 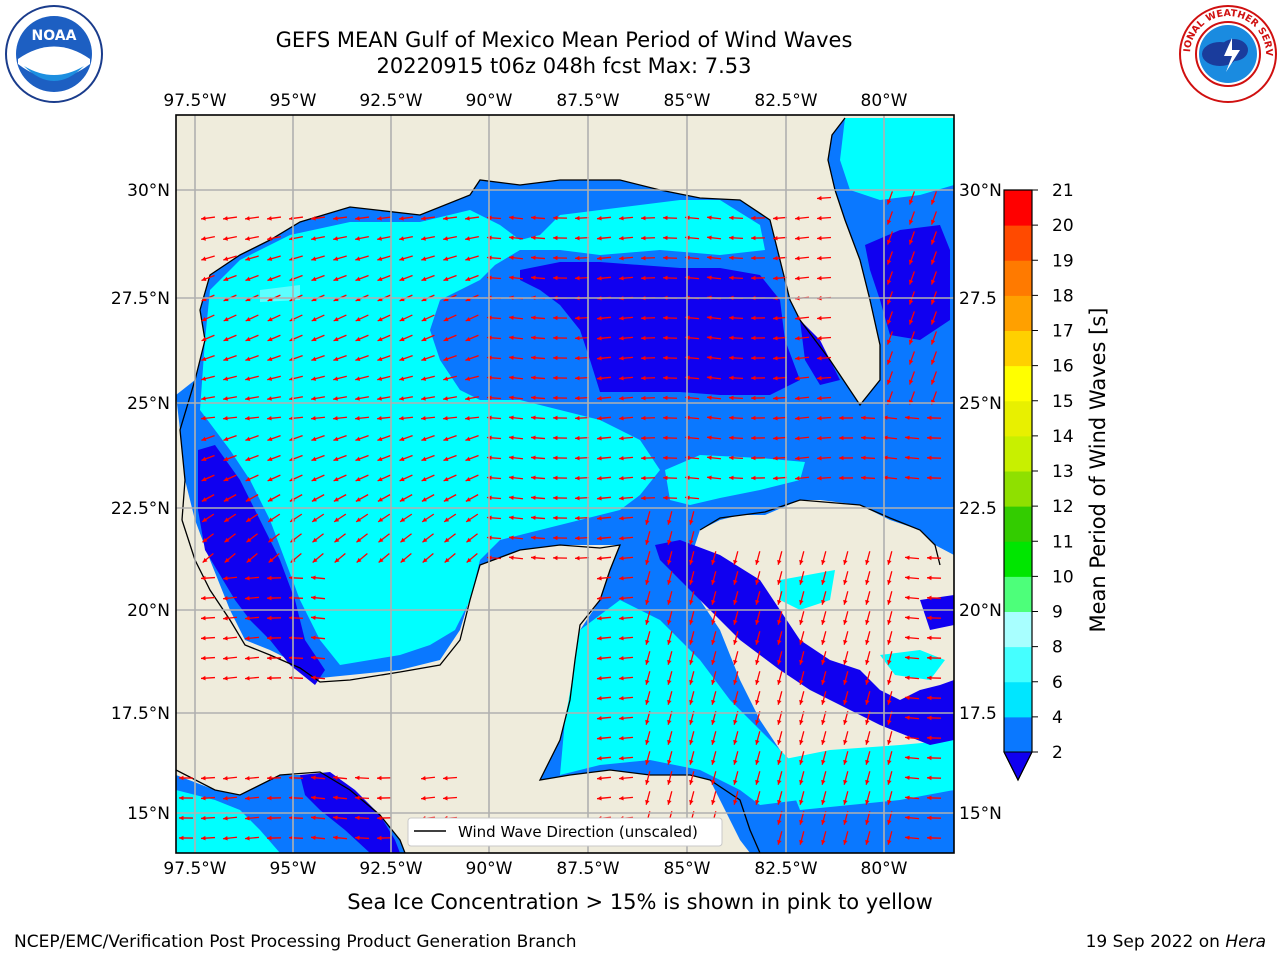 What do you see at coordinates (587, 101) in the screenshot?
I see `lon-tick-top: 87.5°W` at bounding box center [587, 101].